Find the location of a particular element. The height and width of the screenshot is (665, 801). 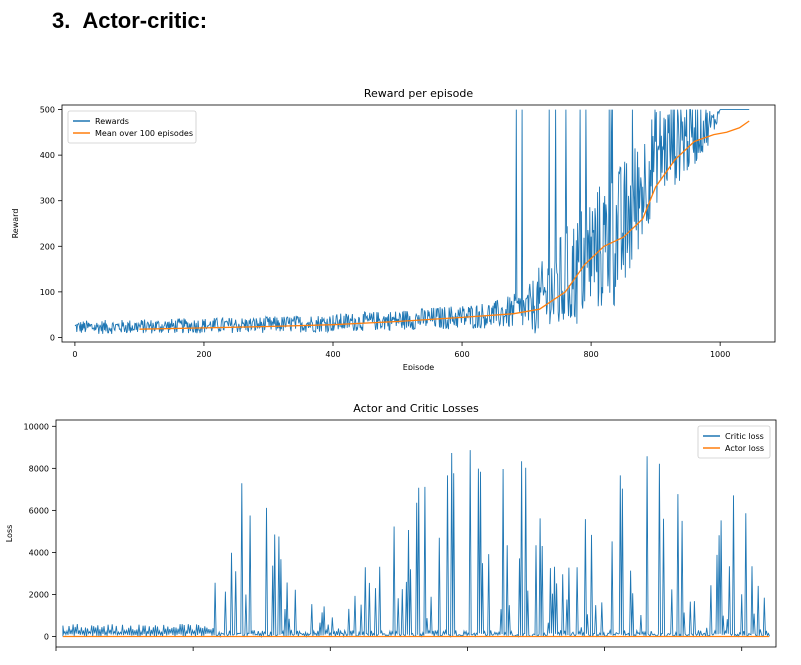

y-tick-label: 300 is located at coordinates (47, 201).